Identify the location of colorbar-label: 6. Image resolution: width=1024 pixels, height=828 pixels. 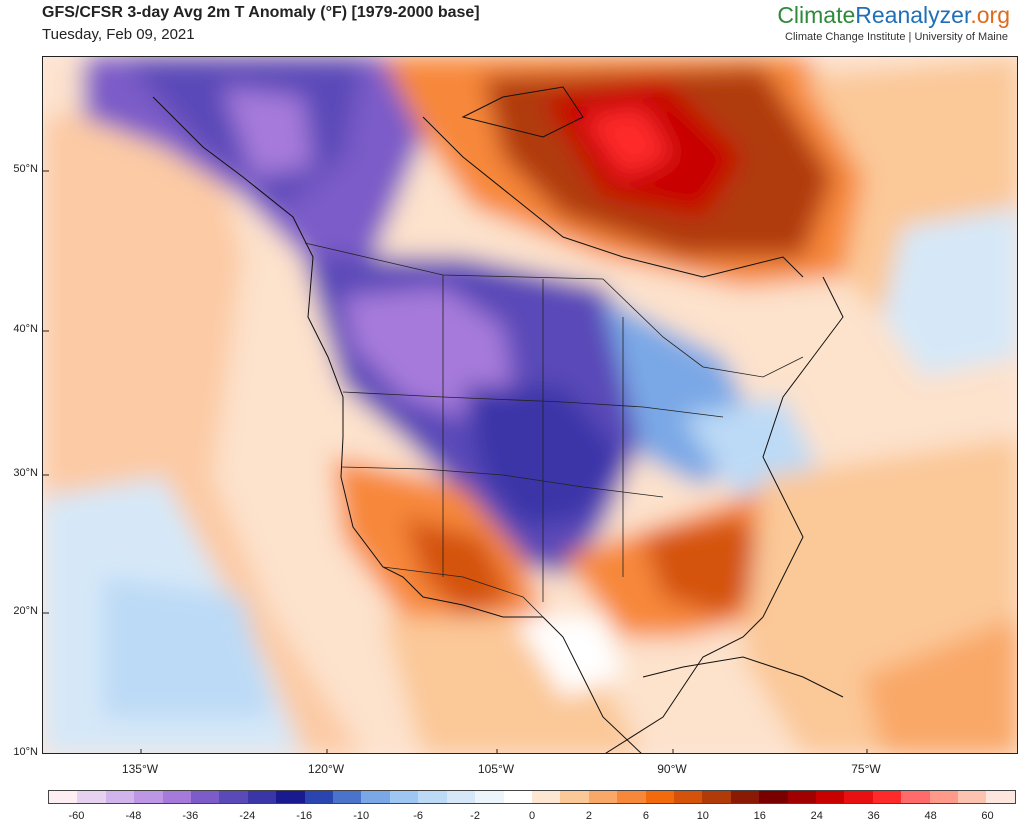
(645, 816).